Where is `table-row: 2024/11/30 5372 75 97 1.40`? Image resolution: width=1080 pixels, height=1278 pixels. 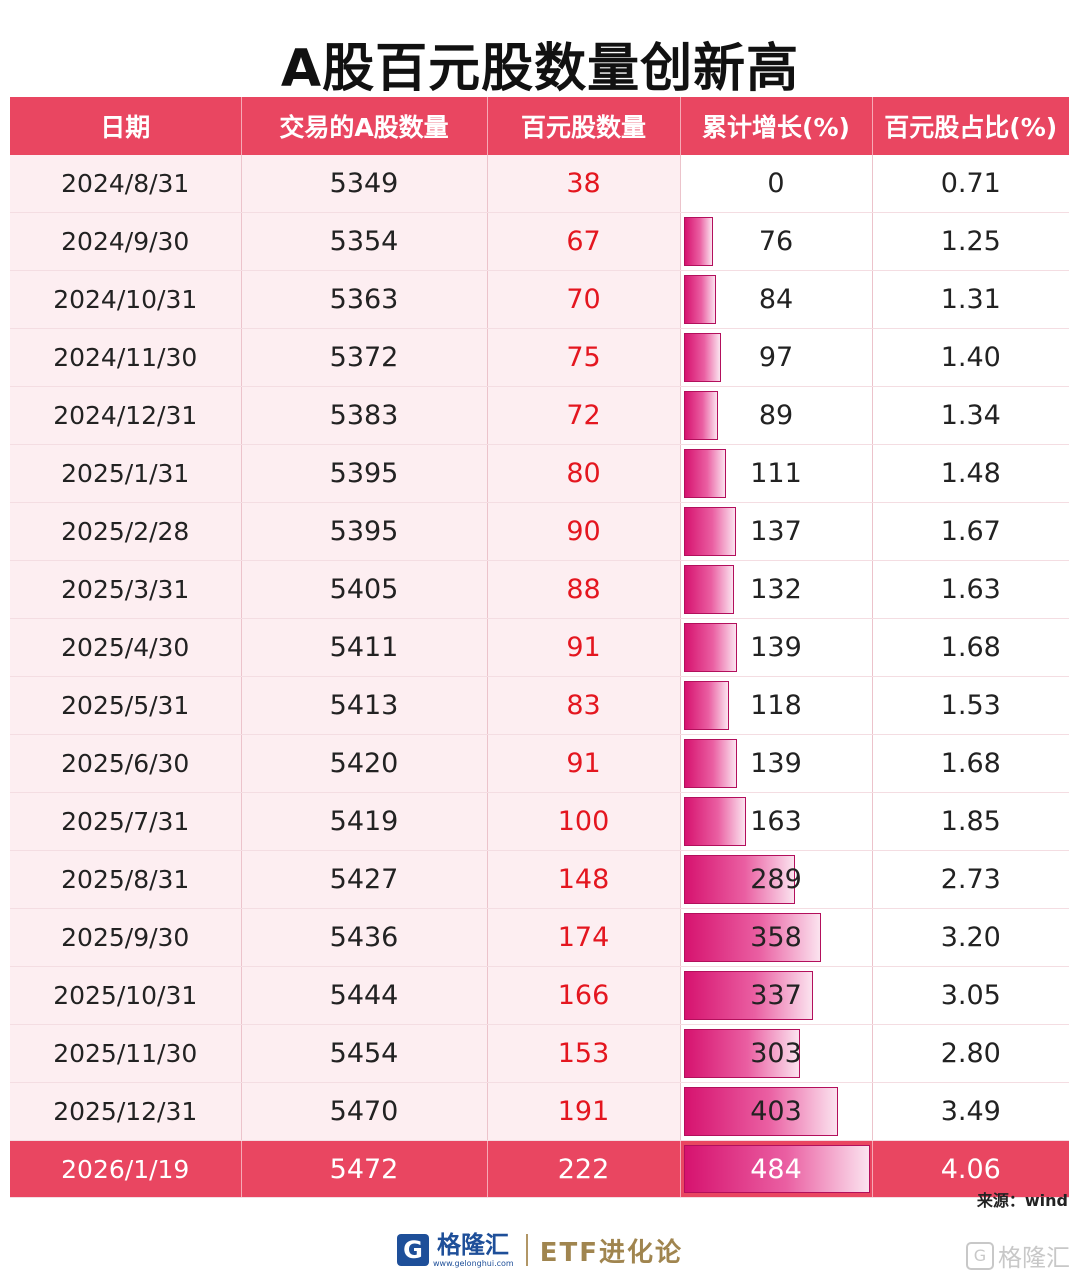
table-row: 2024/11/30 5372 75 97 1.40 is located at coordinates (539, 357).